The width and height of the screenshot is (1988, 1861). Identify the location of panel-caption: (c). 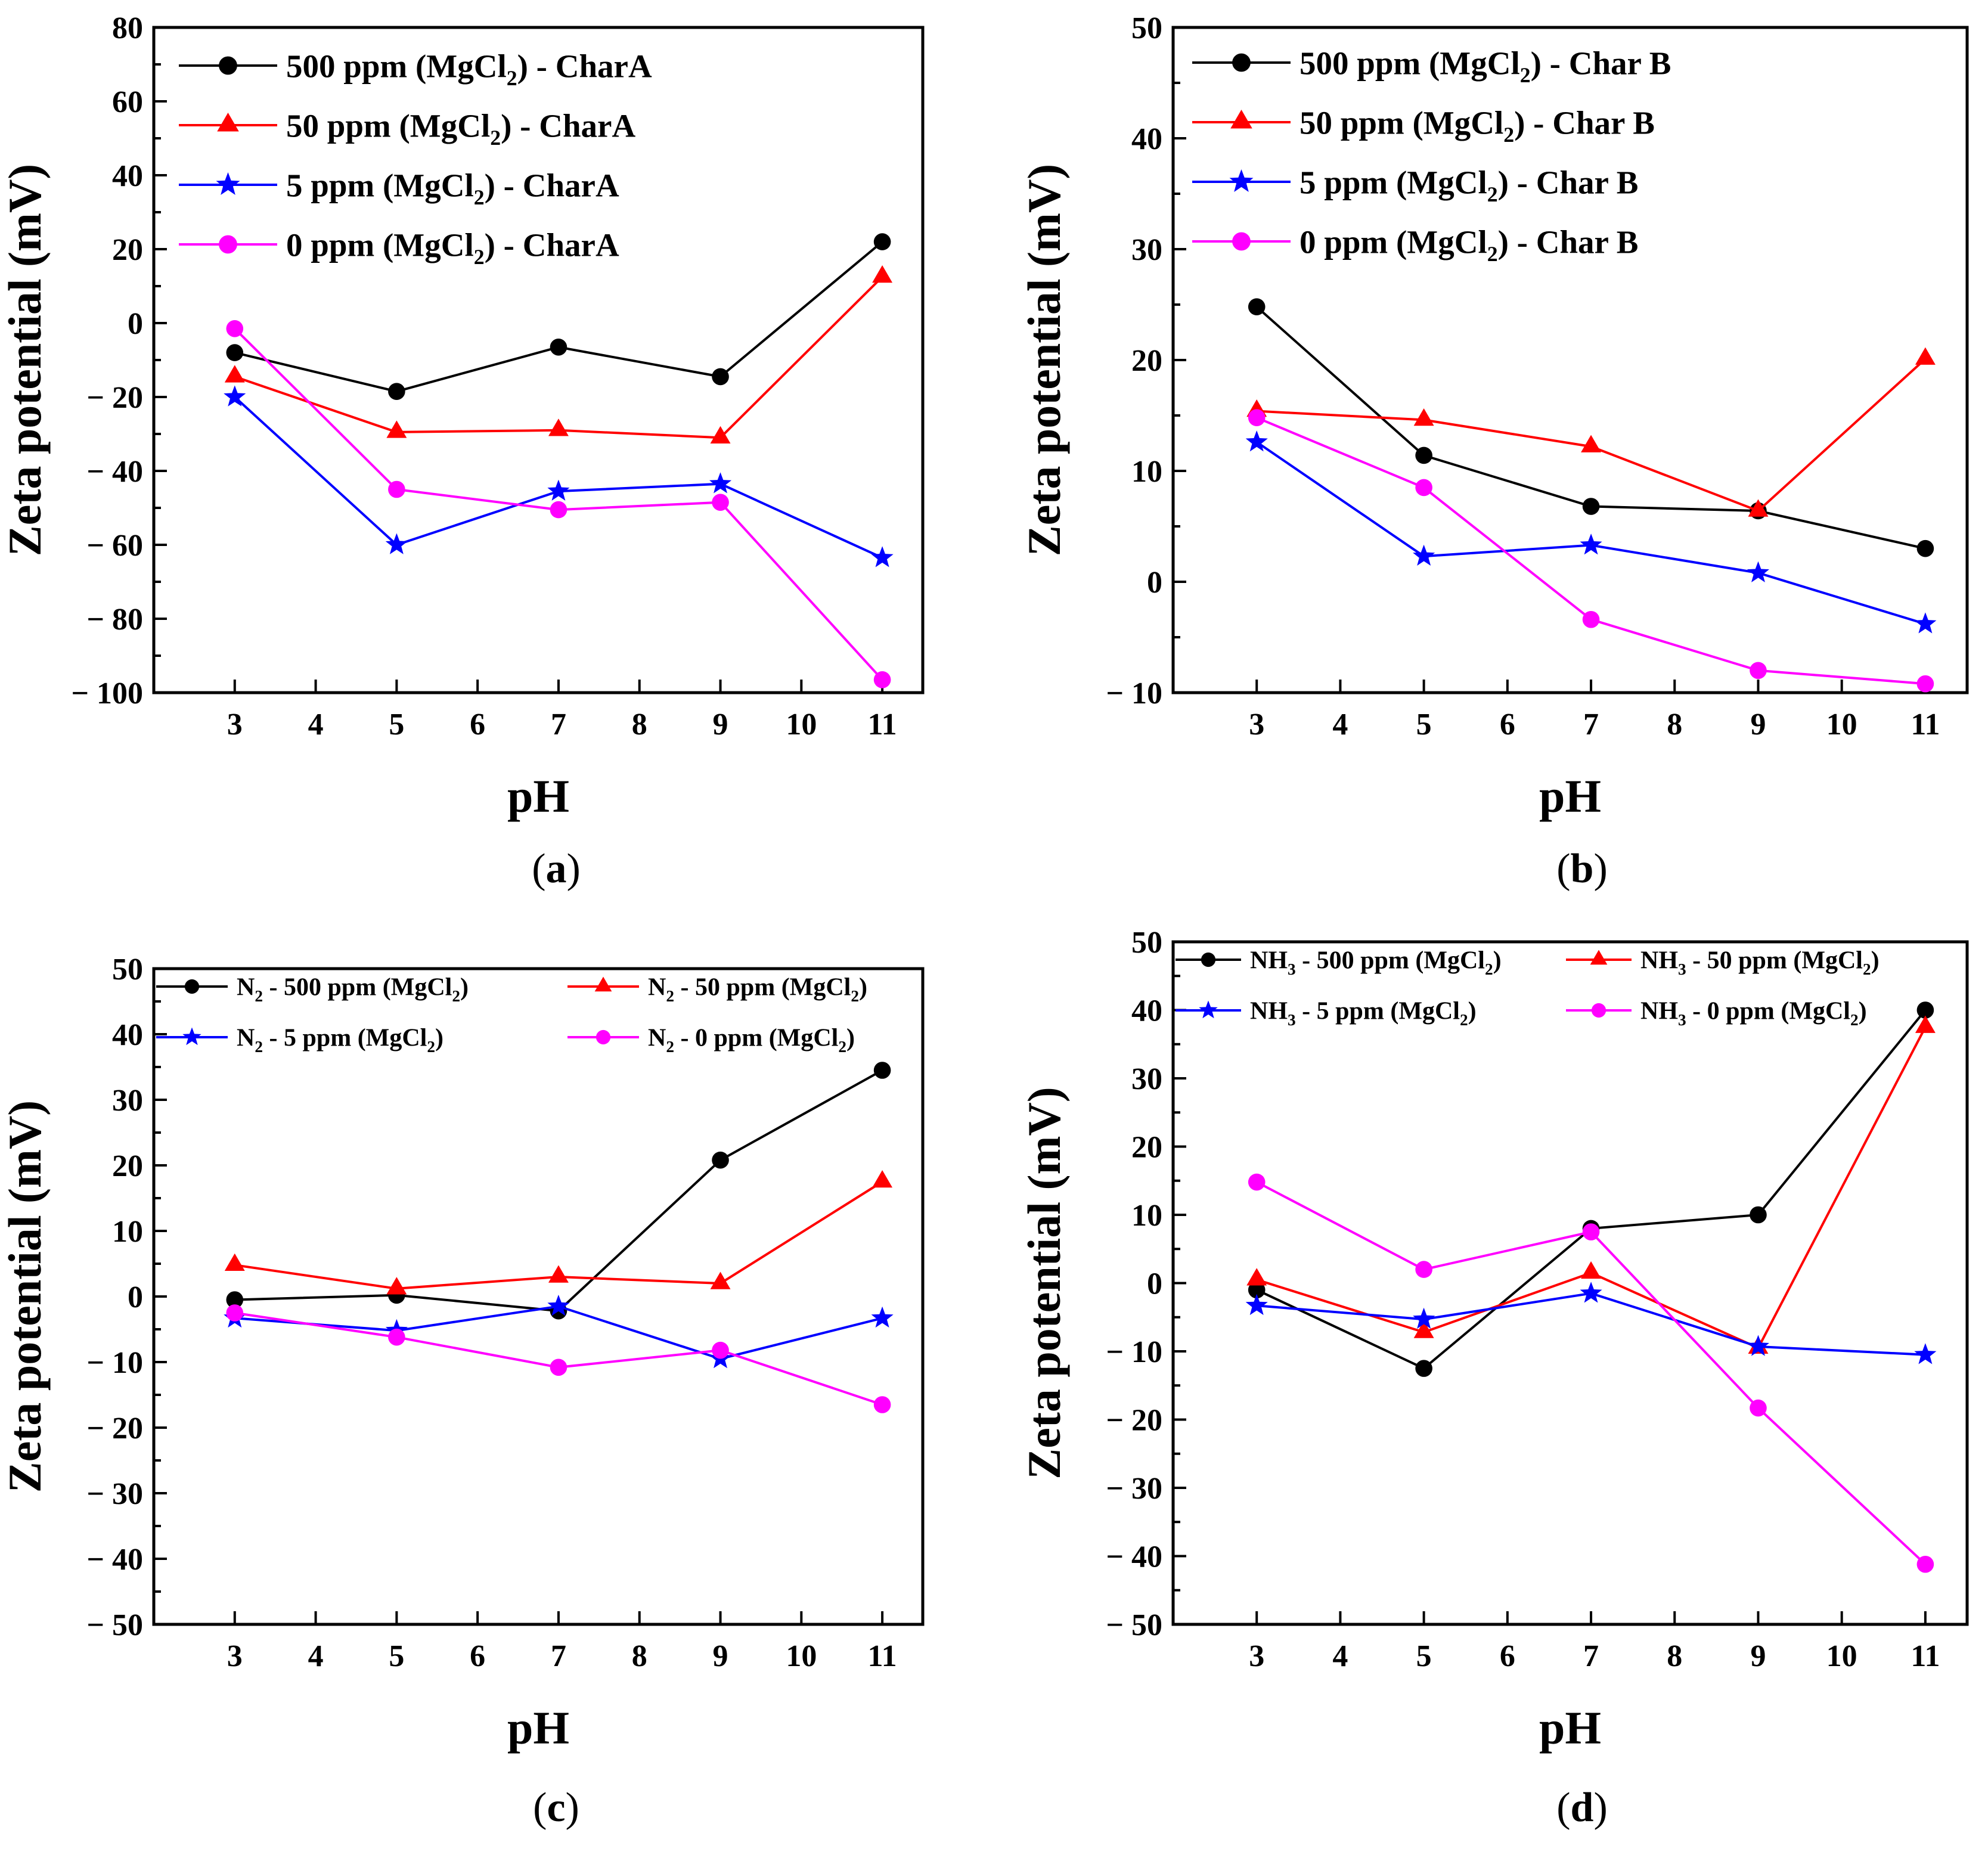
(556, 1808).